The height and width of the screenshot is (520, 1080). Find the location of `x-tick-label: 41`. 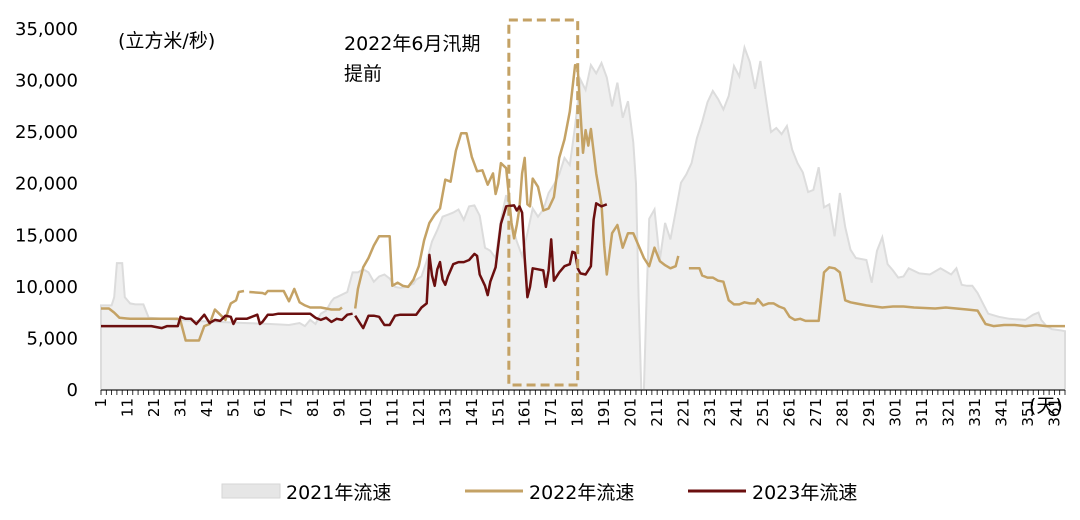

x-tick-label: 41 is located at coordinates (207, 407).